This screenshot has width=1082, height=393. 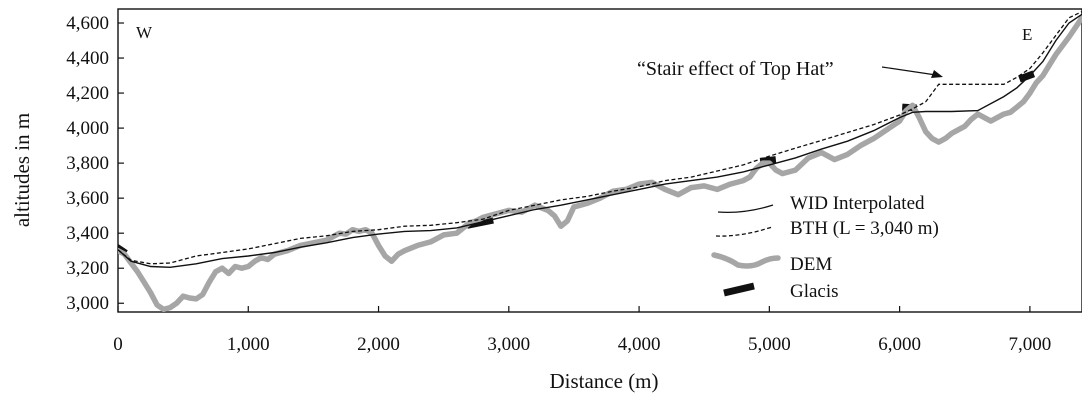 I want to click on x-tick-label: 1,000, so click(x=248, y=344).